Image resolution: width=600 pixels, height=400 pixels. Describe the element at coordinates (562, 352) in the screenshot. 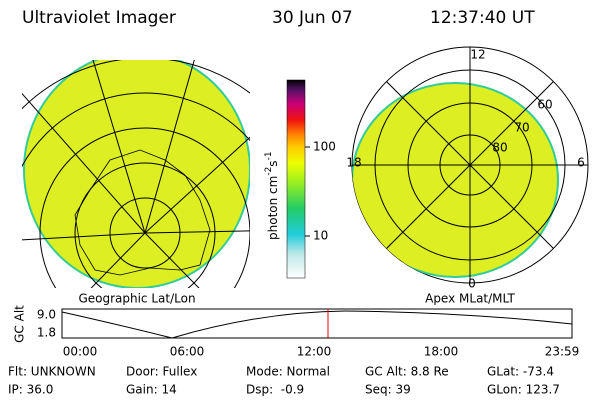

I see `x-tick-label: 23:59` at that location.